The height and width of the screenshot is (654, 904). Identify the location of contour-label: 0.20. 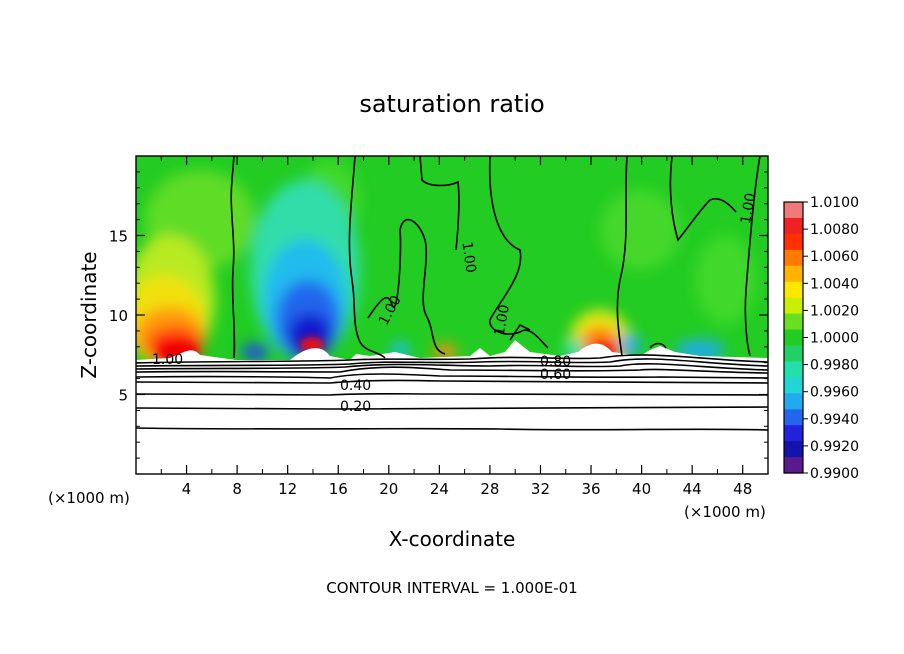
(355, 407).